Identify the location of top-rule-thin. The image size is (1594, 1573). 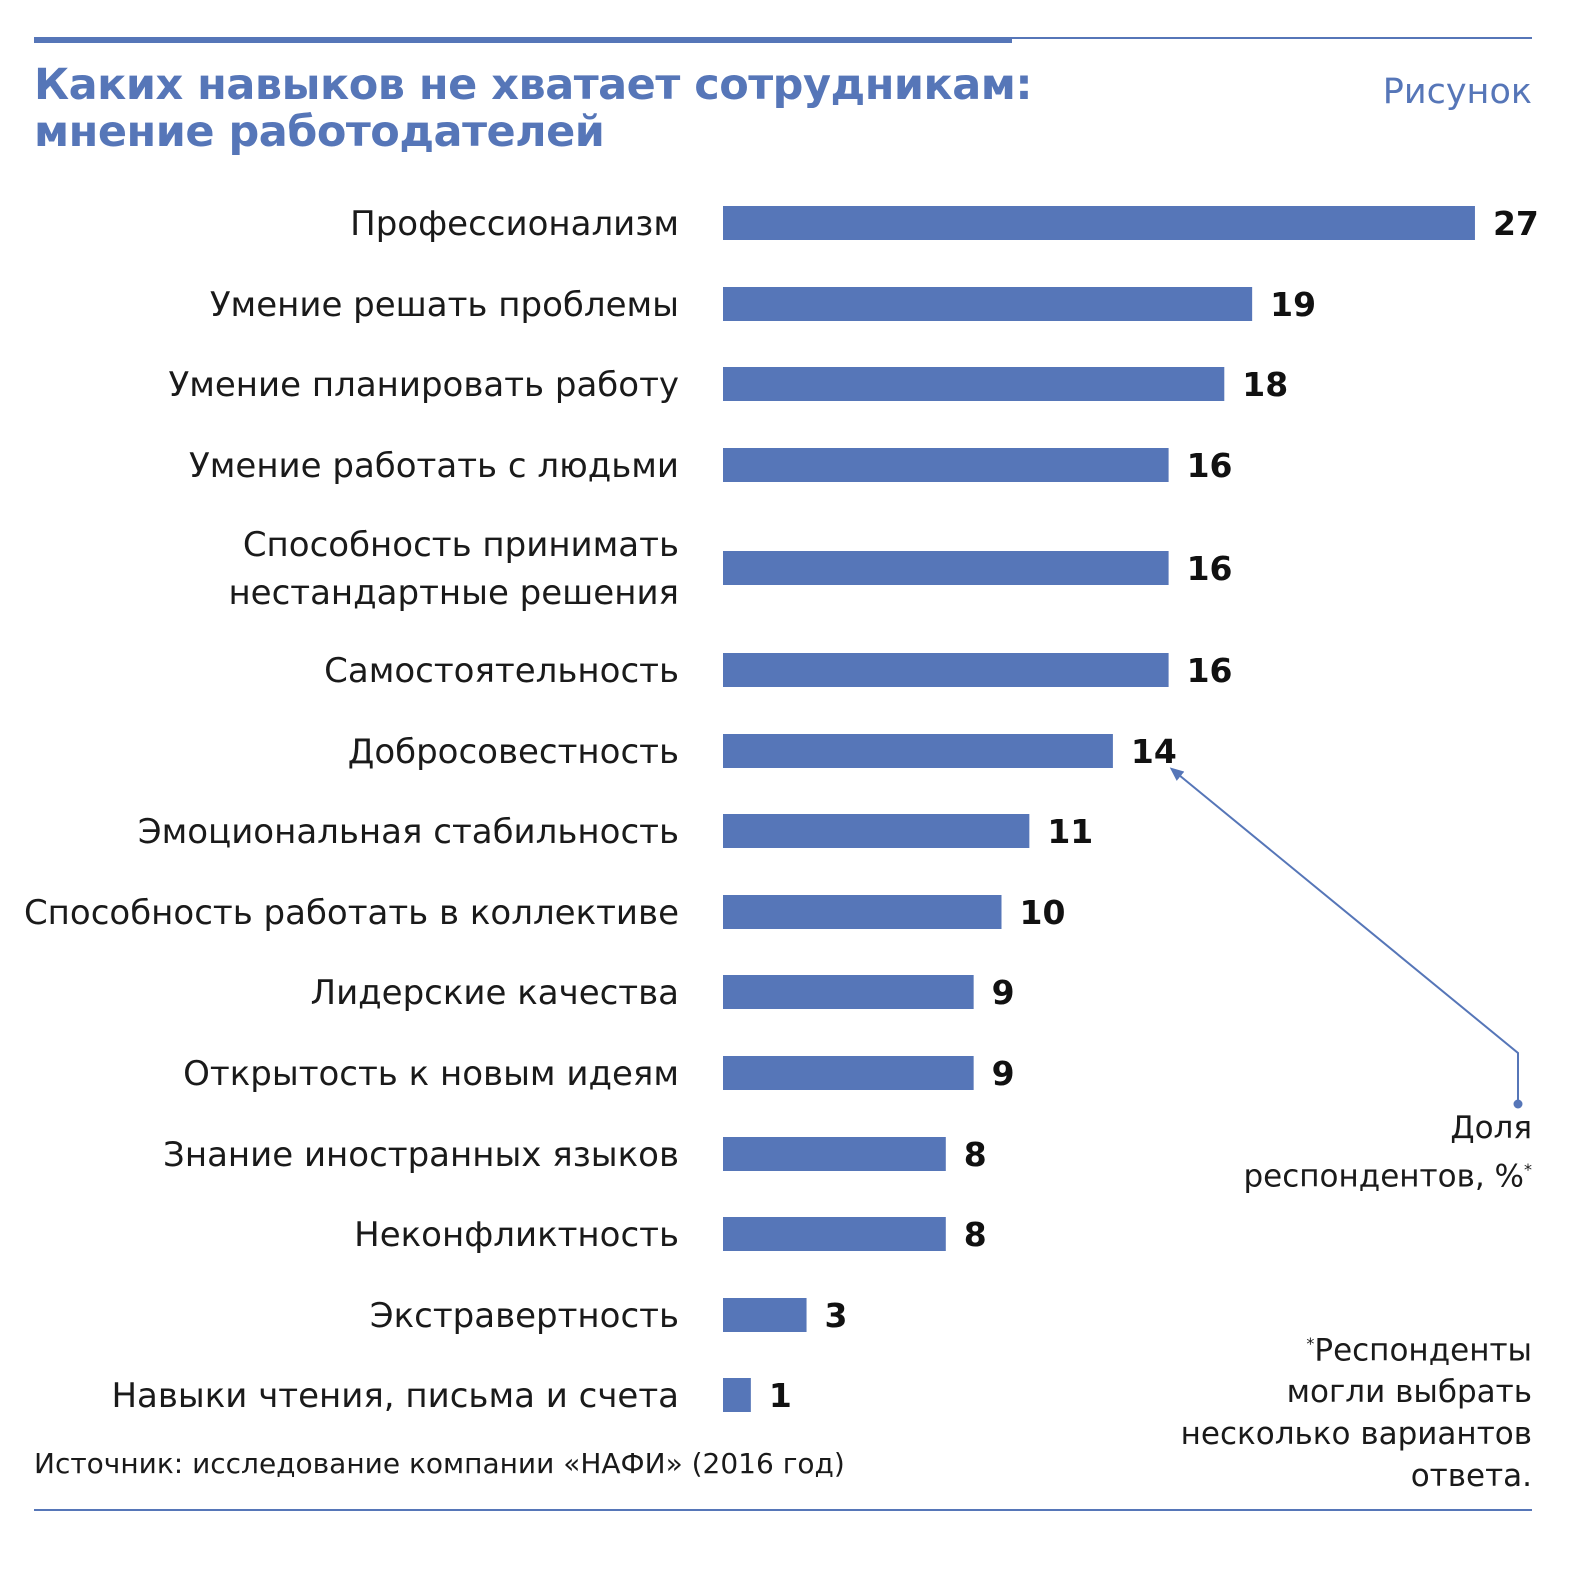
(1272, 38).